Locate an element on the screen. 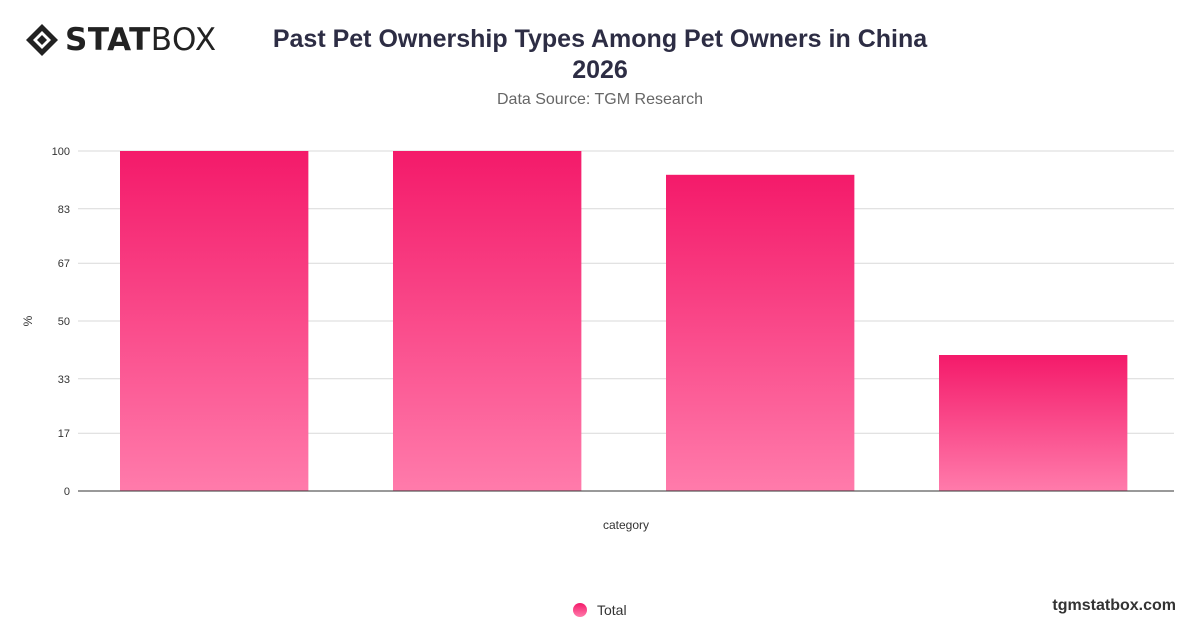 This screenshot has width=1200, height=628. site-url: tgmstatbox.com is located at coordinates (1114, 605).